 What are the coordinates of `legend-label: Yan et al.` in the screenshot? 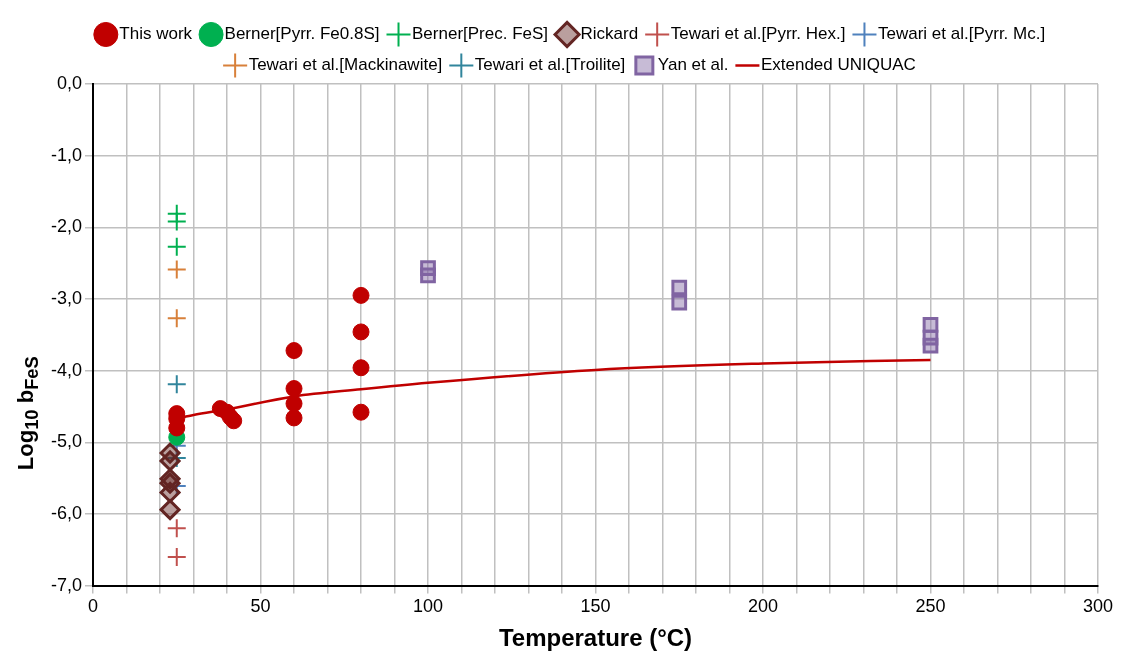 It's located at (693, 65).